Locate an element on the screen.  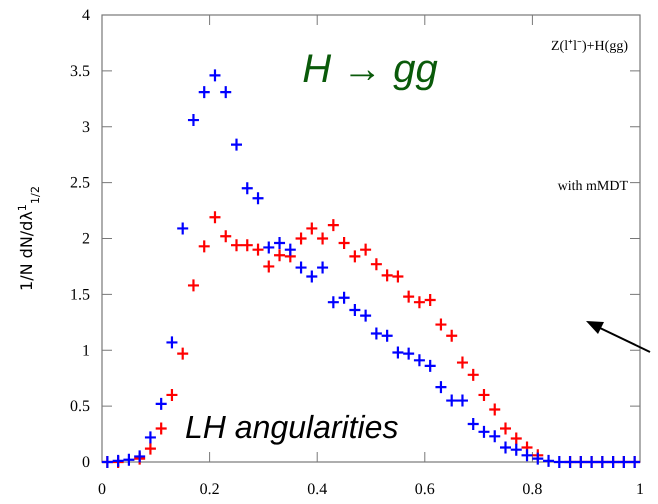
x-tick-label: 0 is located at coordinates (102, 489).